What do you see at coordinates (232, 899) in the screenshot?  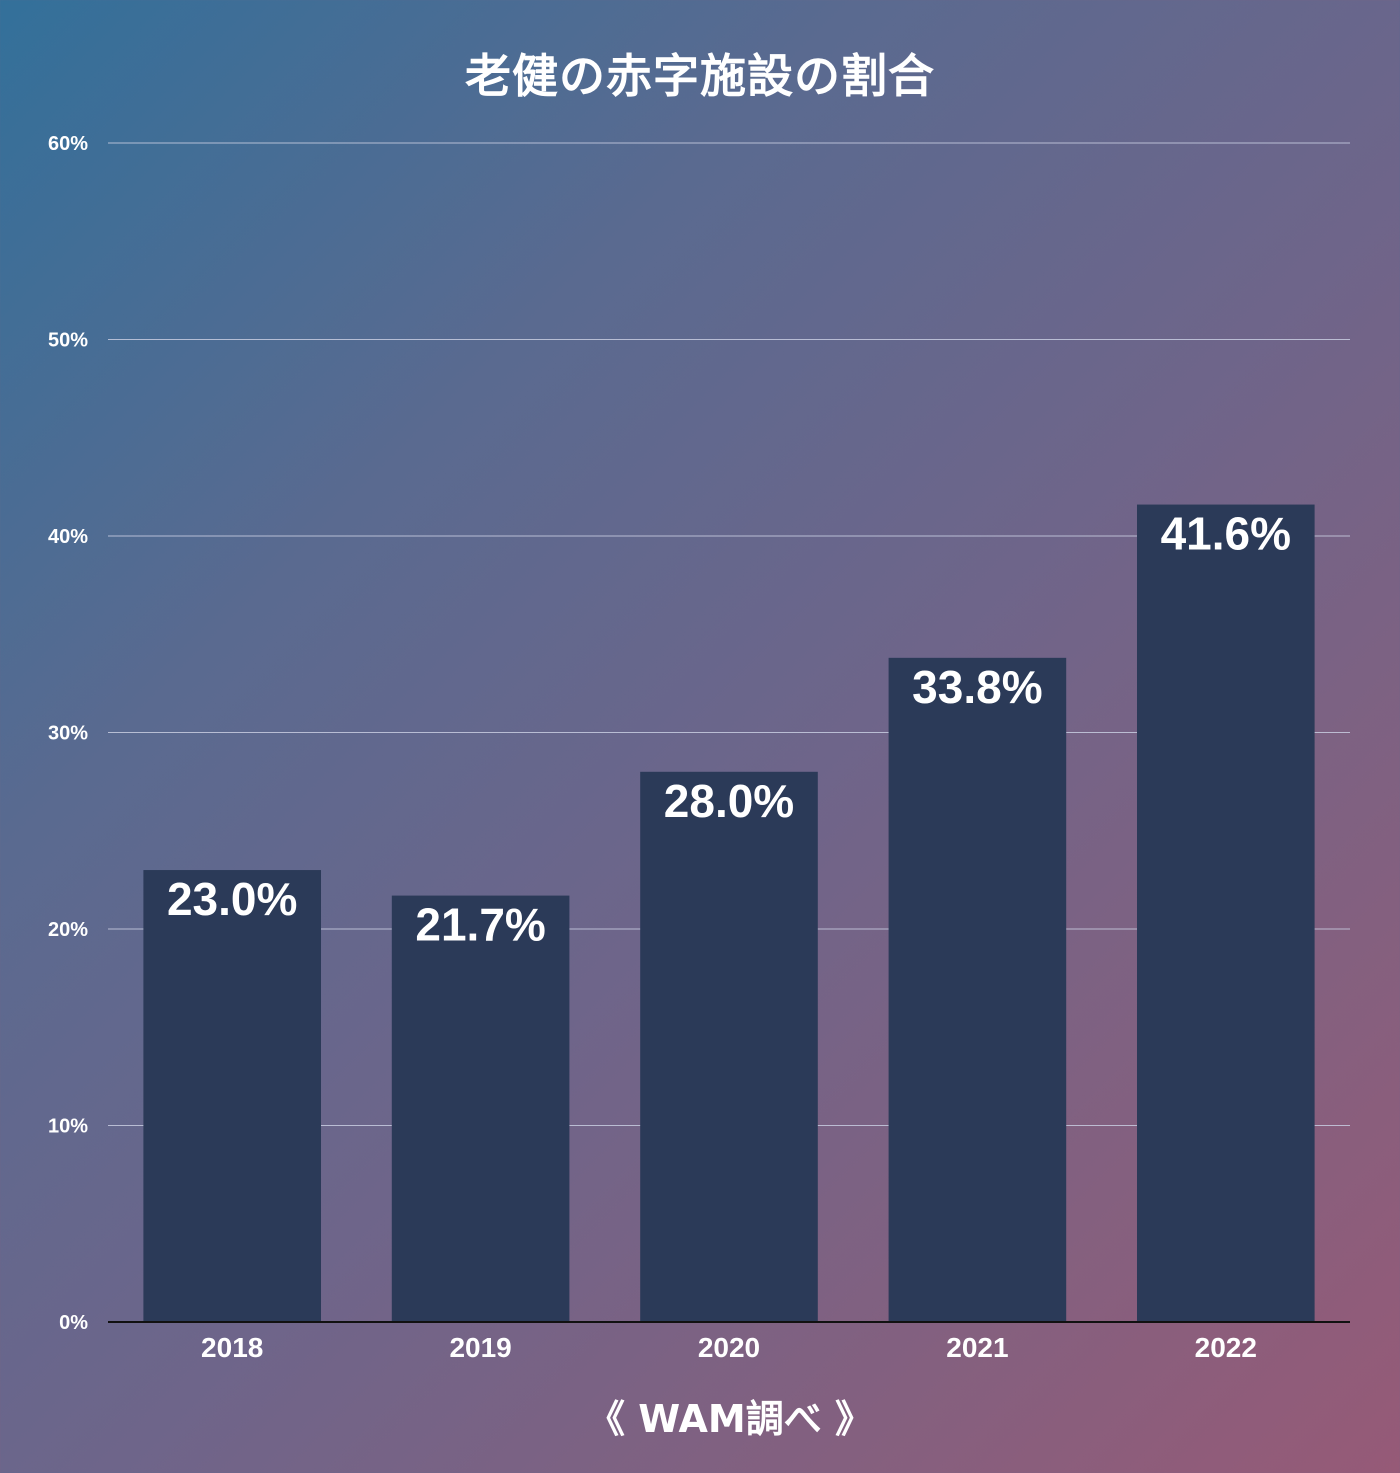 I see `data-label: 23.0%` at bounding box center [232, 899].